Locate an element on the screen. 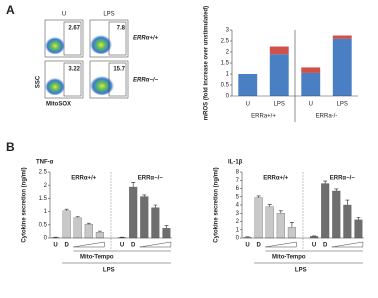 The image size is (378, 298). row-label: ERRα+/+ is located at coordinates (146, 39).